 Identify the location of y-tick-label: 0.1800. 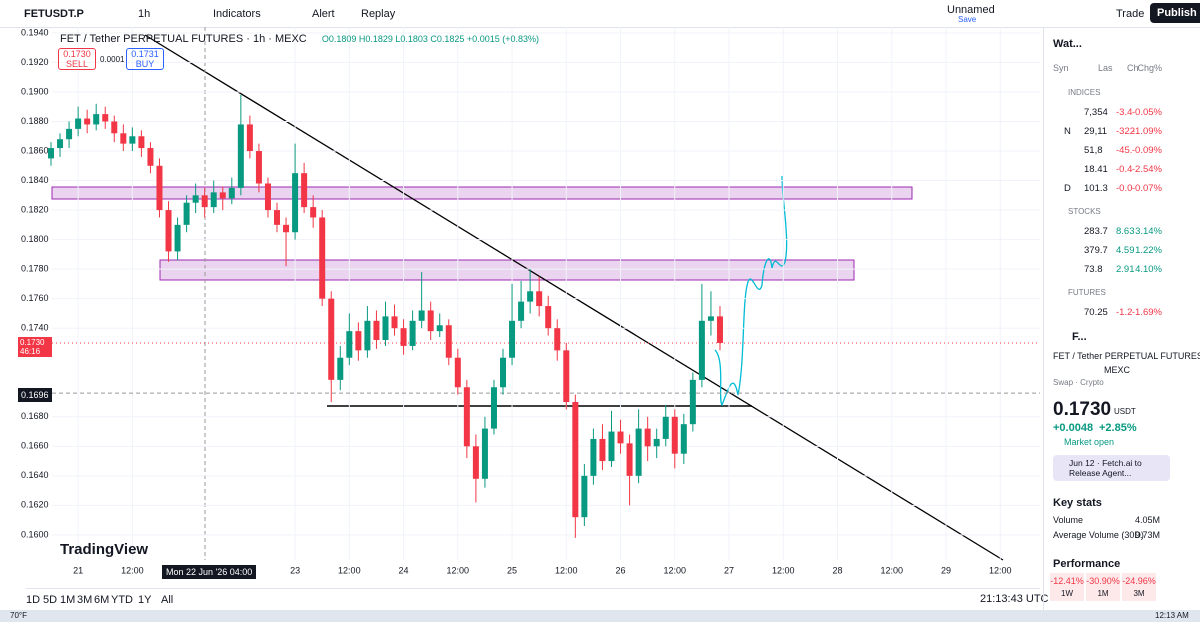
(35, 239).